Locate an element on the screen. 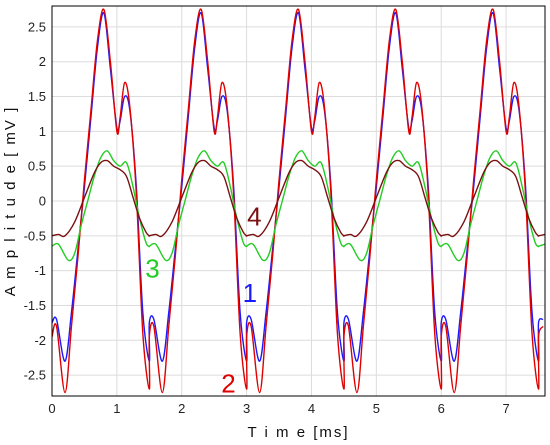  x-tick-labels: 0 1 2 3 4 5 6 7 is located at coordinates (278, 408).